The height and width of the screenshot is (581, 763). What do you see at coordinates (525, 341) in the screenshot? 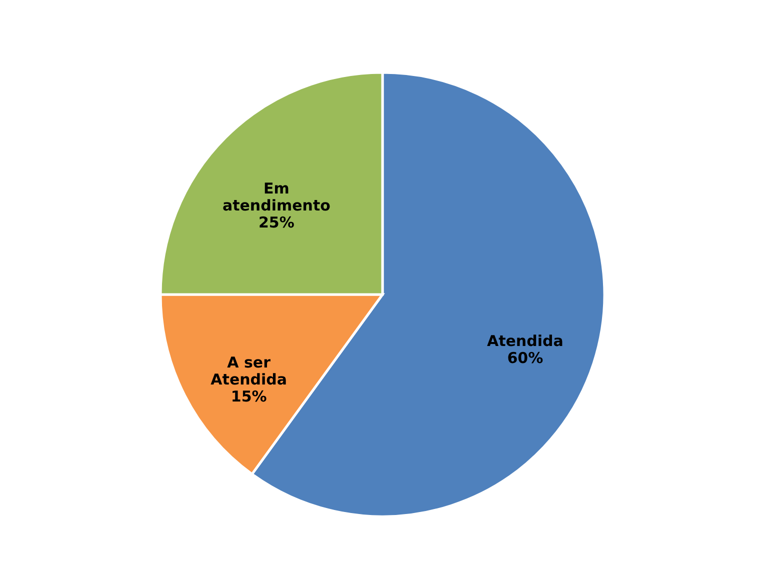
I see `slice-label: Atendida` at bounding box center [525, 341].